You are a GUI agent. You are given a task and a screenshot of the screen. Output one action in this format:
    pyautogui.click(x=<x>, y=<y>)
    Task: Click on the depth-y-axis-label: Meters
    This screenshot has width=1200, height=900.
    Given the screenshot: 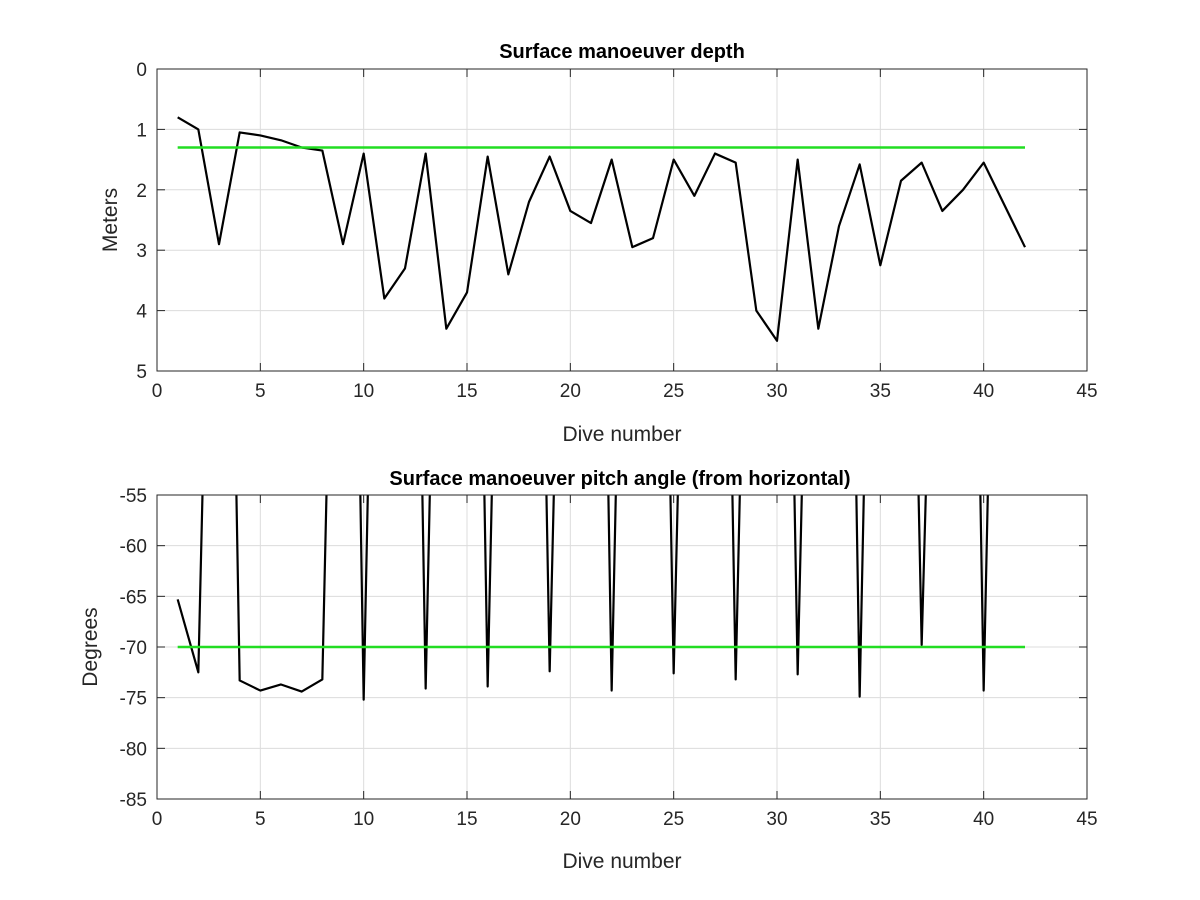 What is the action you would take?
    pyautogui.click(x=110, y=220)
    